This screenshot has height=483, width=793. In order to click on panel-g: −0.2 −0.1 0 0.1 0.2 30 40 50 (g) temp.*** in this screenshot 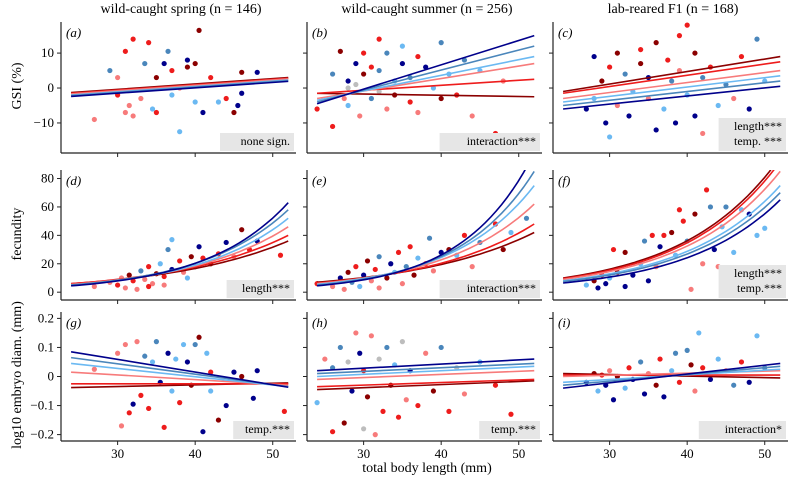, I will do `click(163, 385)`.